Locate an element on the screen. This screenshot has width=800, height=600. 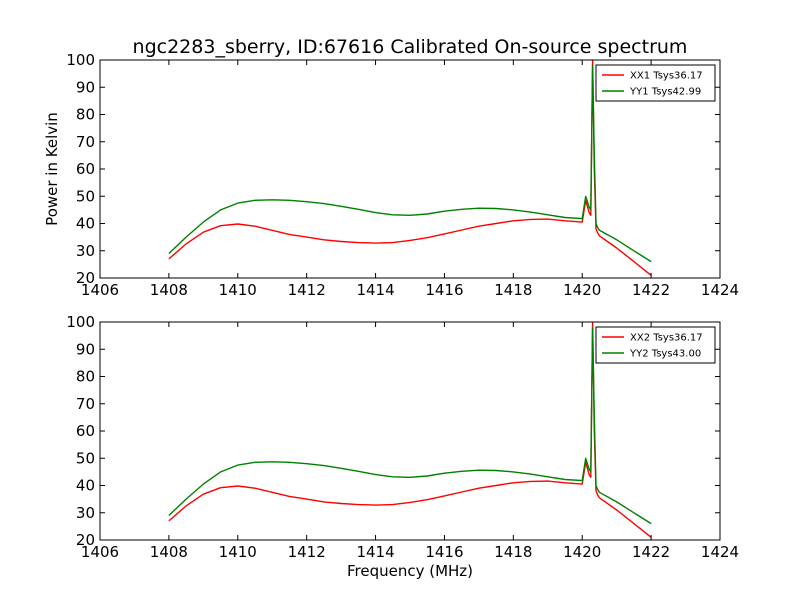
legend-label: YY2 Tsys43.00 is located at coordinates (665, 354).